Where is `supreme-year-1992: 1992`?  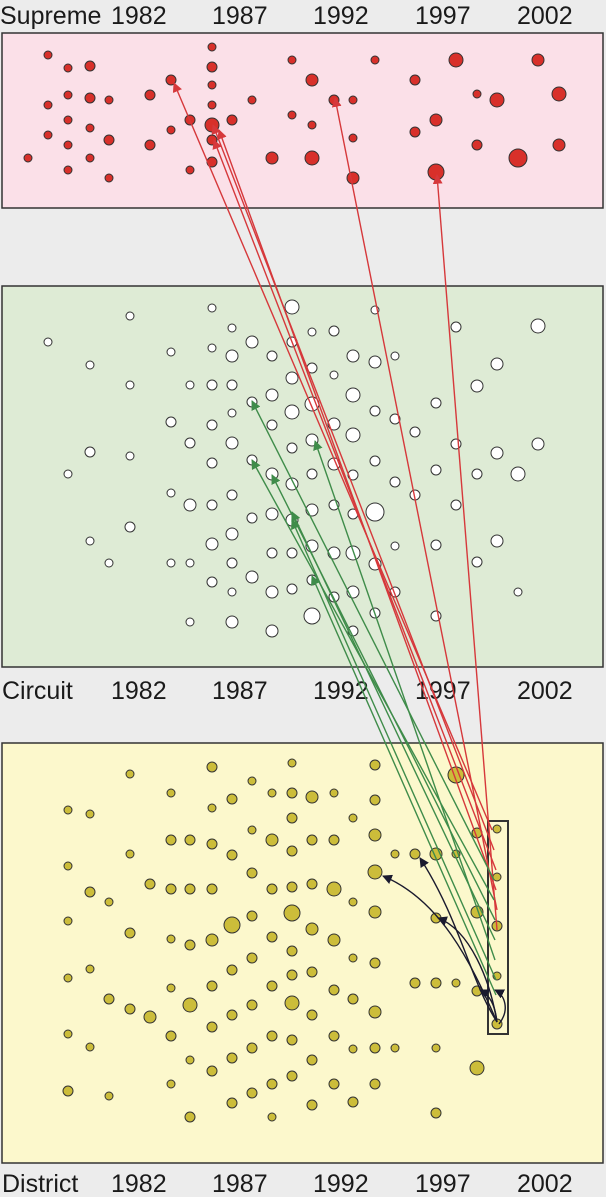 supreme-year-1992: 1992 is located at coordinates (341, 16).